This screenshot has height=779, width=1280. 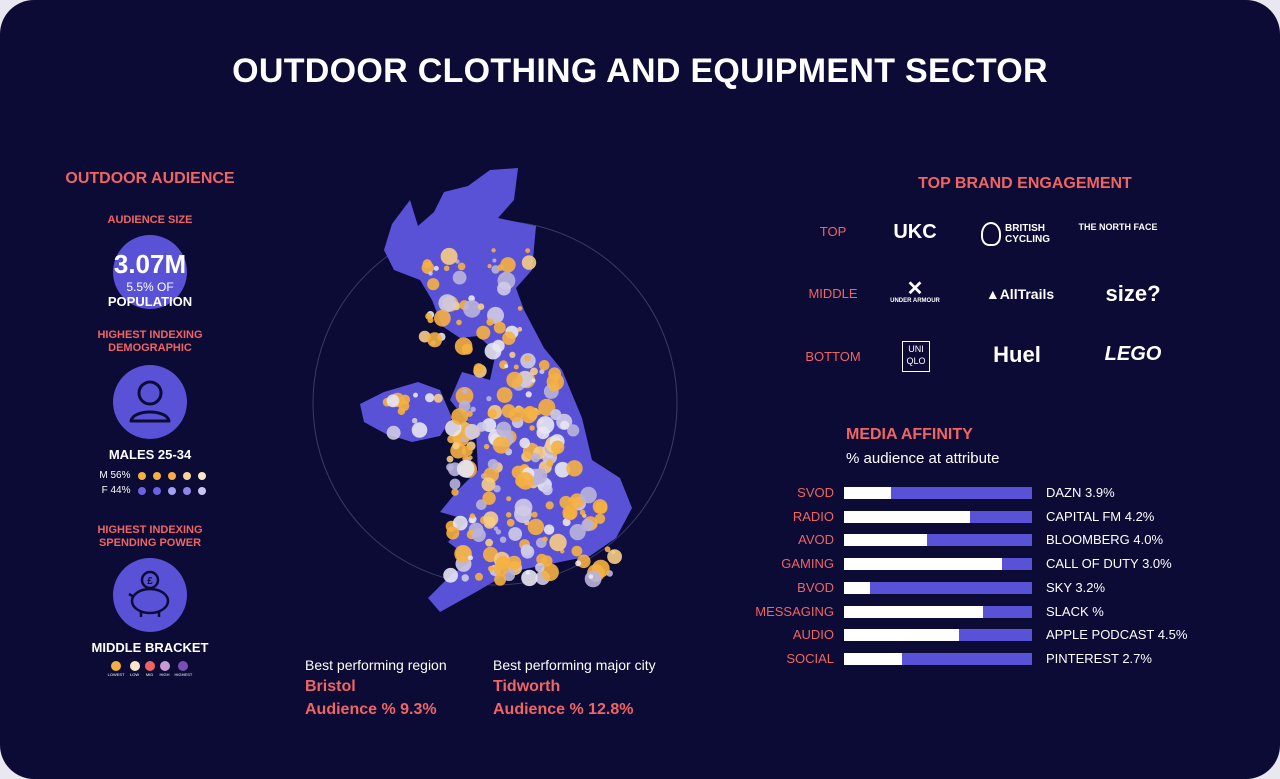 I want to click on brand-british-cycling-logo: BRITISH CYCLING, so click(x=1023, y=234).